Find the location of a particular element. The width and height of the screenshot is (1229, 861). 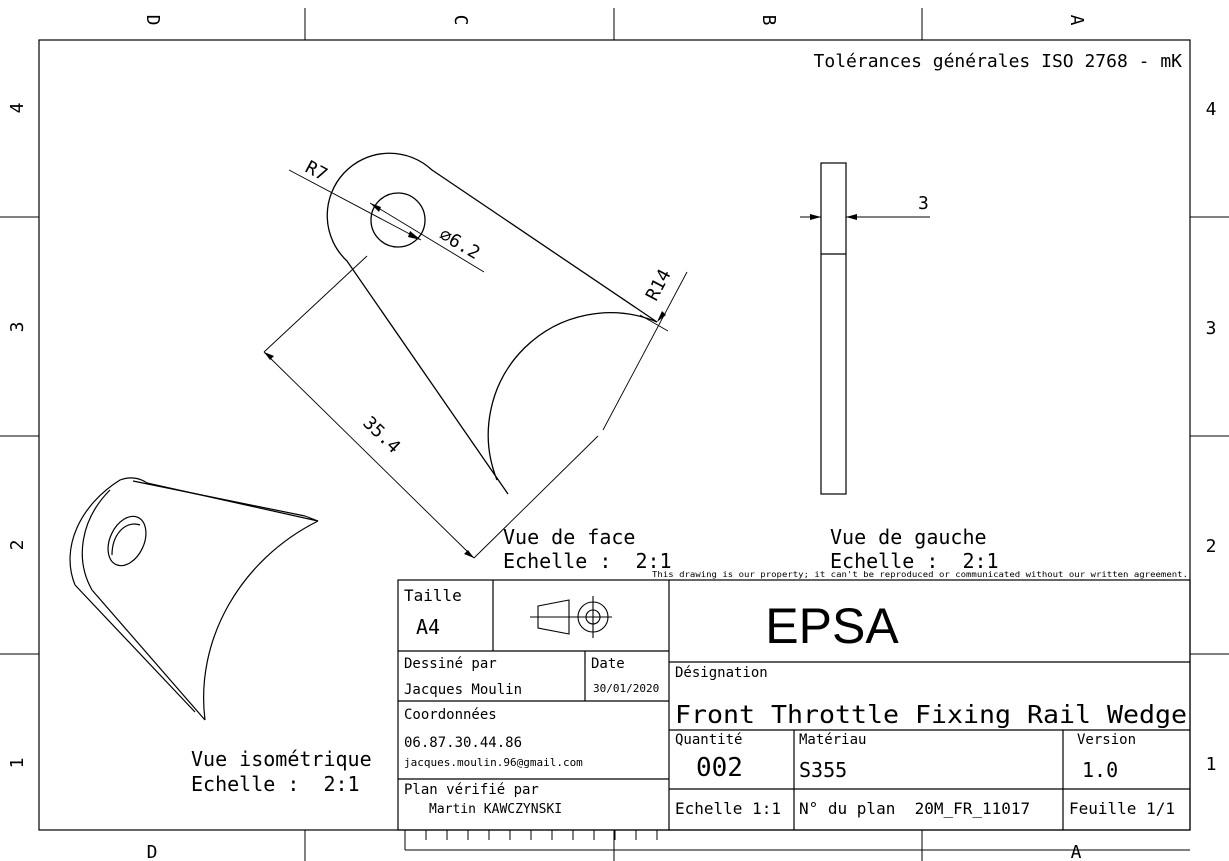

designation-label: Désignation is located at coordinates (721, 673).